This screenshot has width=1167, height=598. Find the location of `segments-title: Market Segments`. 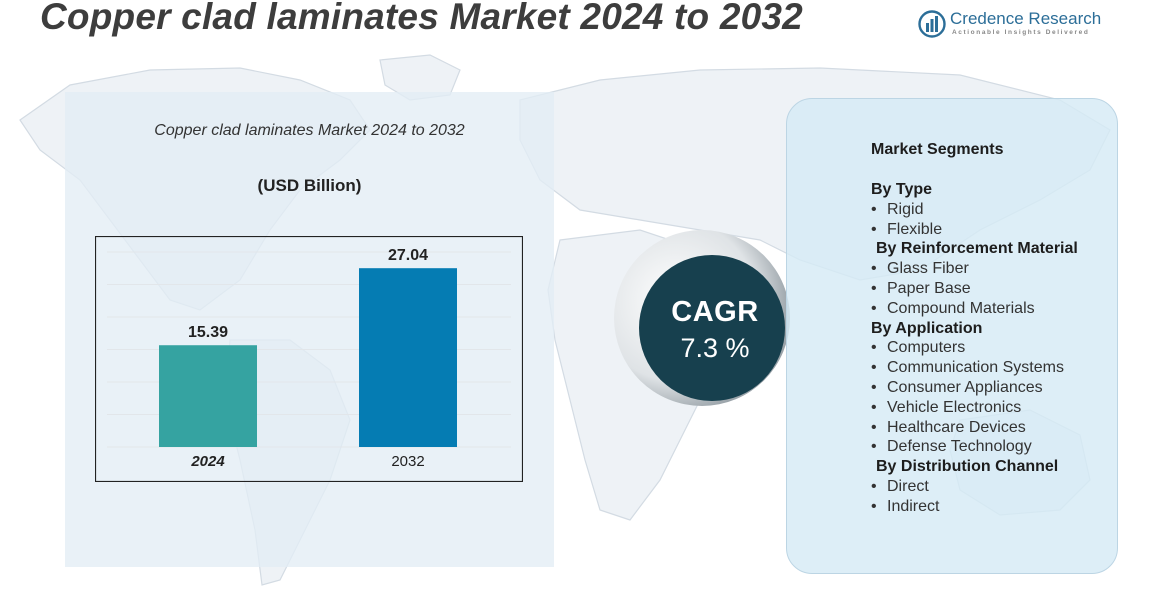

segments-title: Market Segments is located at coordinates (937, 149).